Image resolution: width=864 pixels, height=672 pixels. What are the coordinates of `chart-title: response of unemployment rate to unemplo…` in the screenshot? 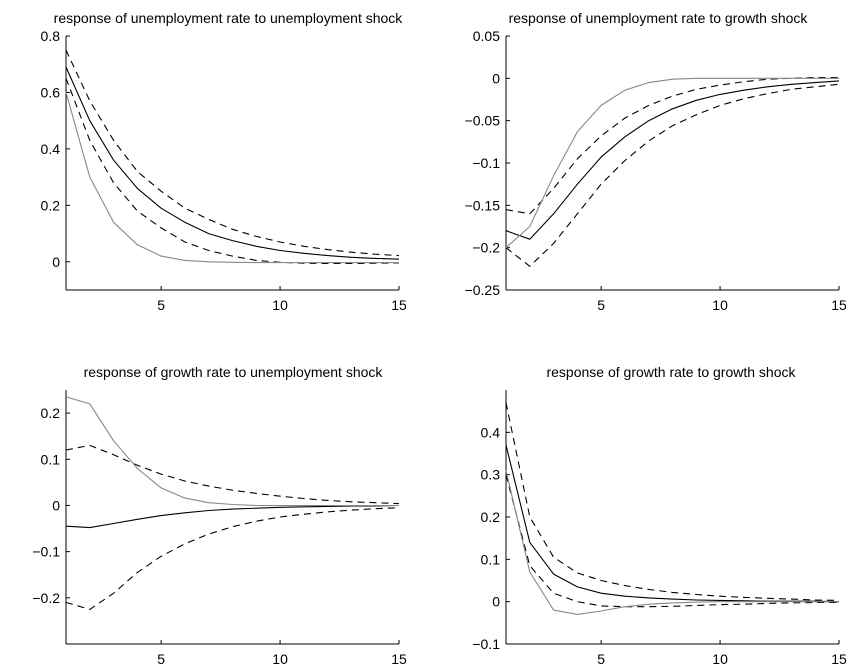 It's located at (229, 18).